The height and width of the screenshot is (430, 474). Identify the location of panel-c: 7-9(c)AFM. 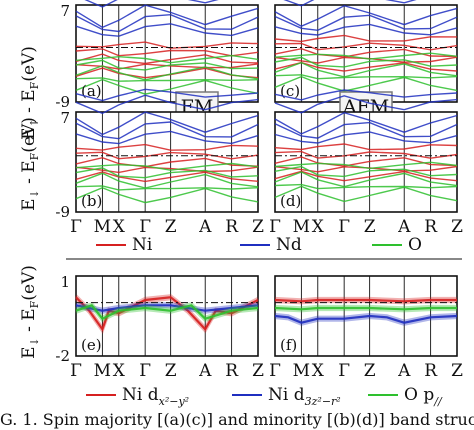
(366, 60).